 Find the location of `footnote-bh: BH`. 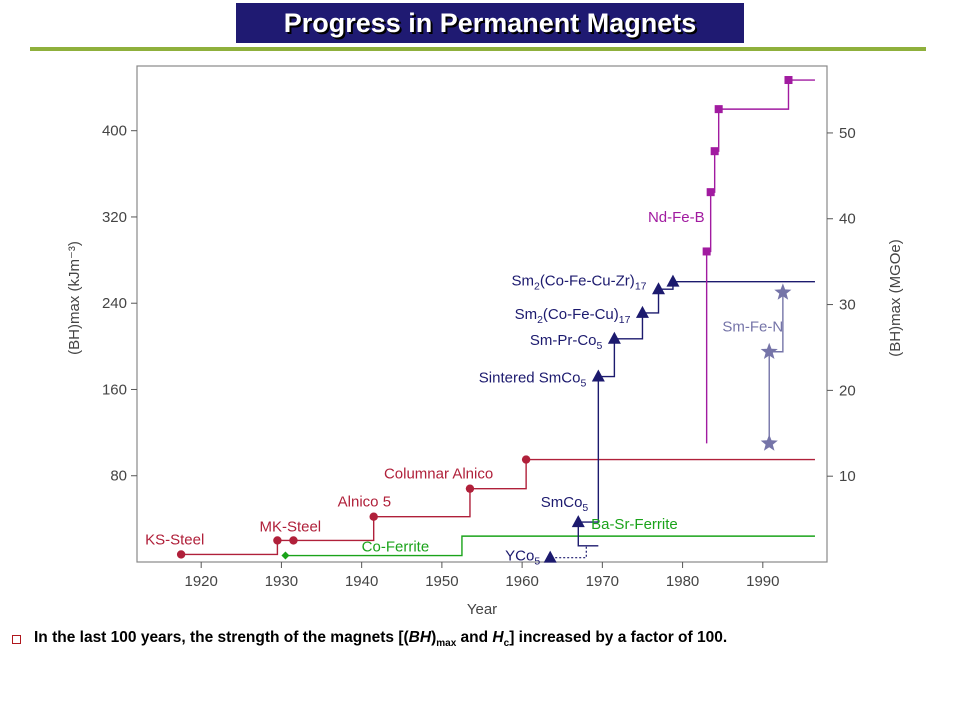

footnote-bh: BH is located at coordinates (420, 637).